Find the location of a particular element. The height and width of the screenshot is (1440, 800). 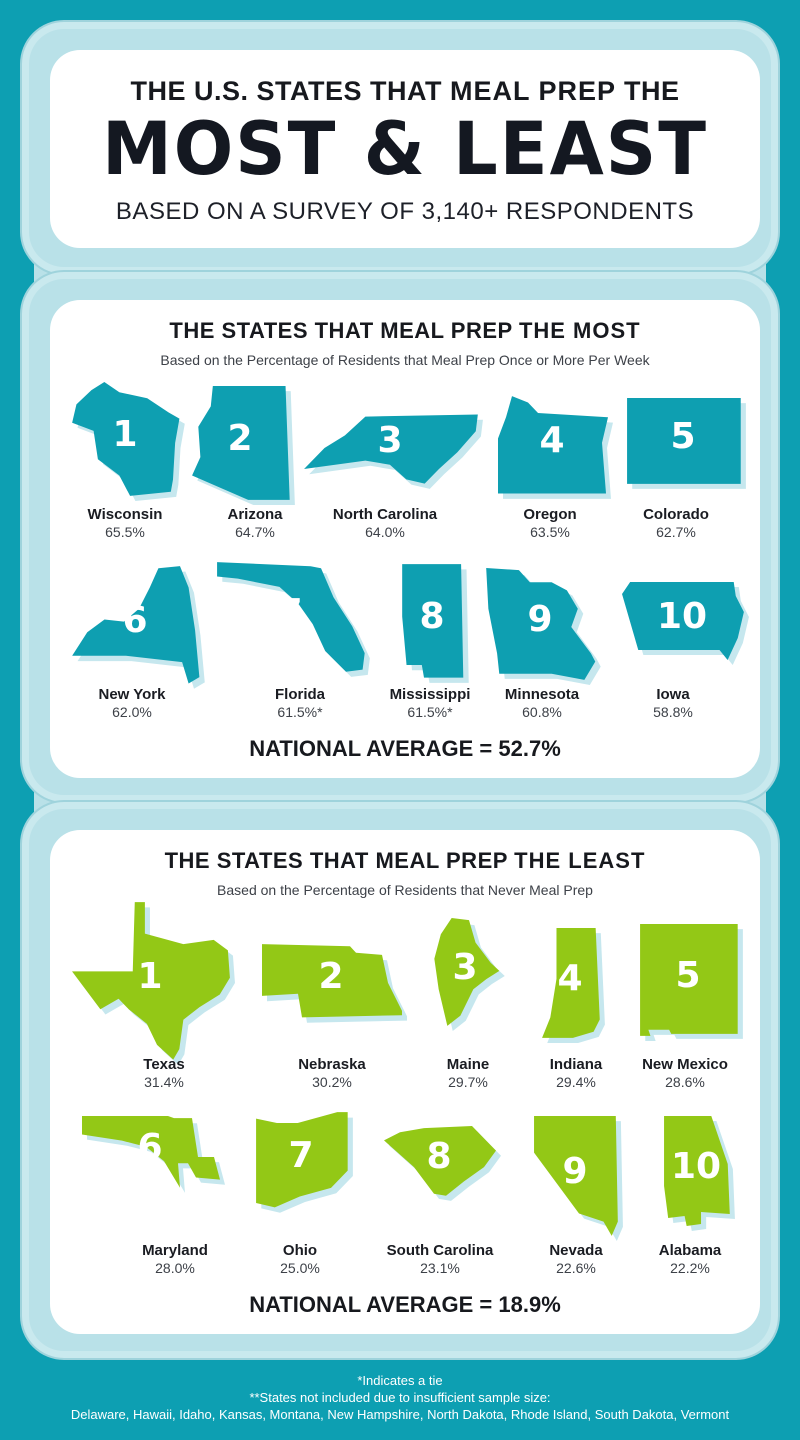

state-shape-indiana is located at coordinates (573, 985).